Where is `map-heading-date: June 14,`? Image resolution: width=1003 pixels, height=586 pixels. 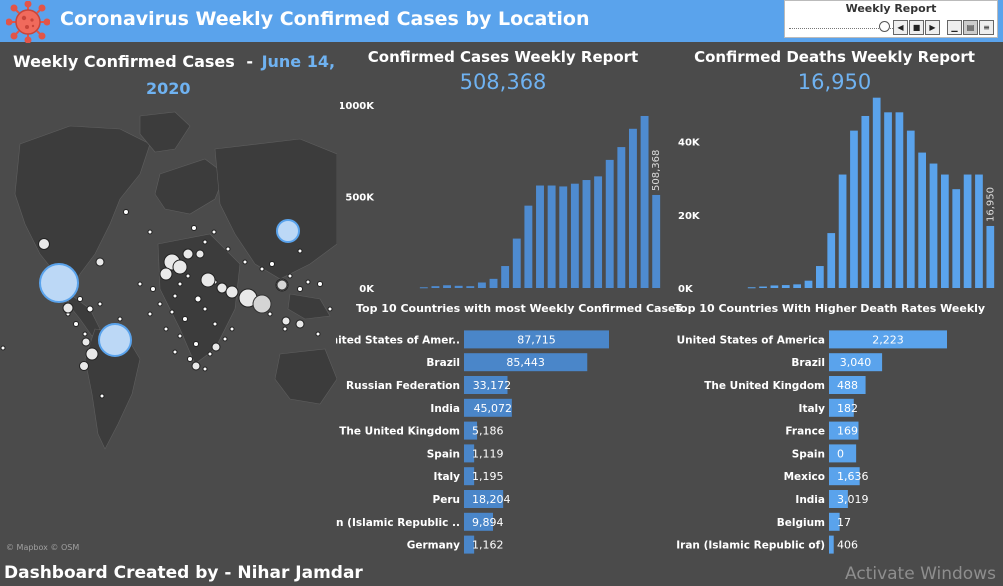 map-heading-date: June 14, is located at coordinates (298, 61).